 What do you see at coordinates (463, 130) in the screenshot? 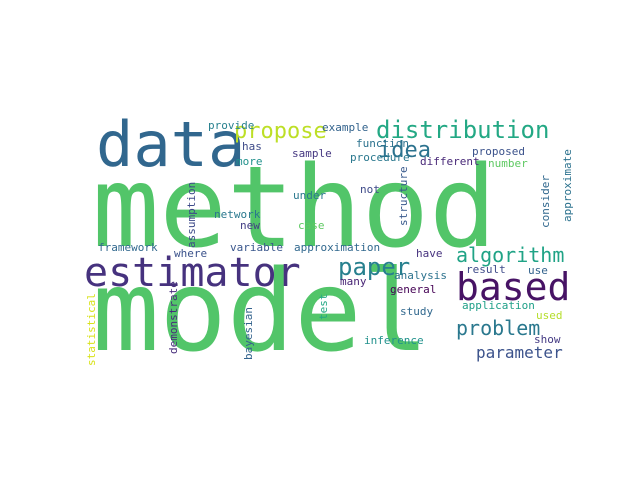
I see `word-distribution: distribution` at bounding box center [463, 130].